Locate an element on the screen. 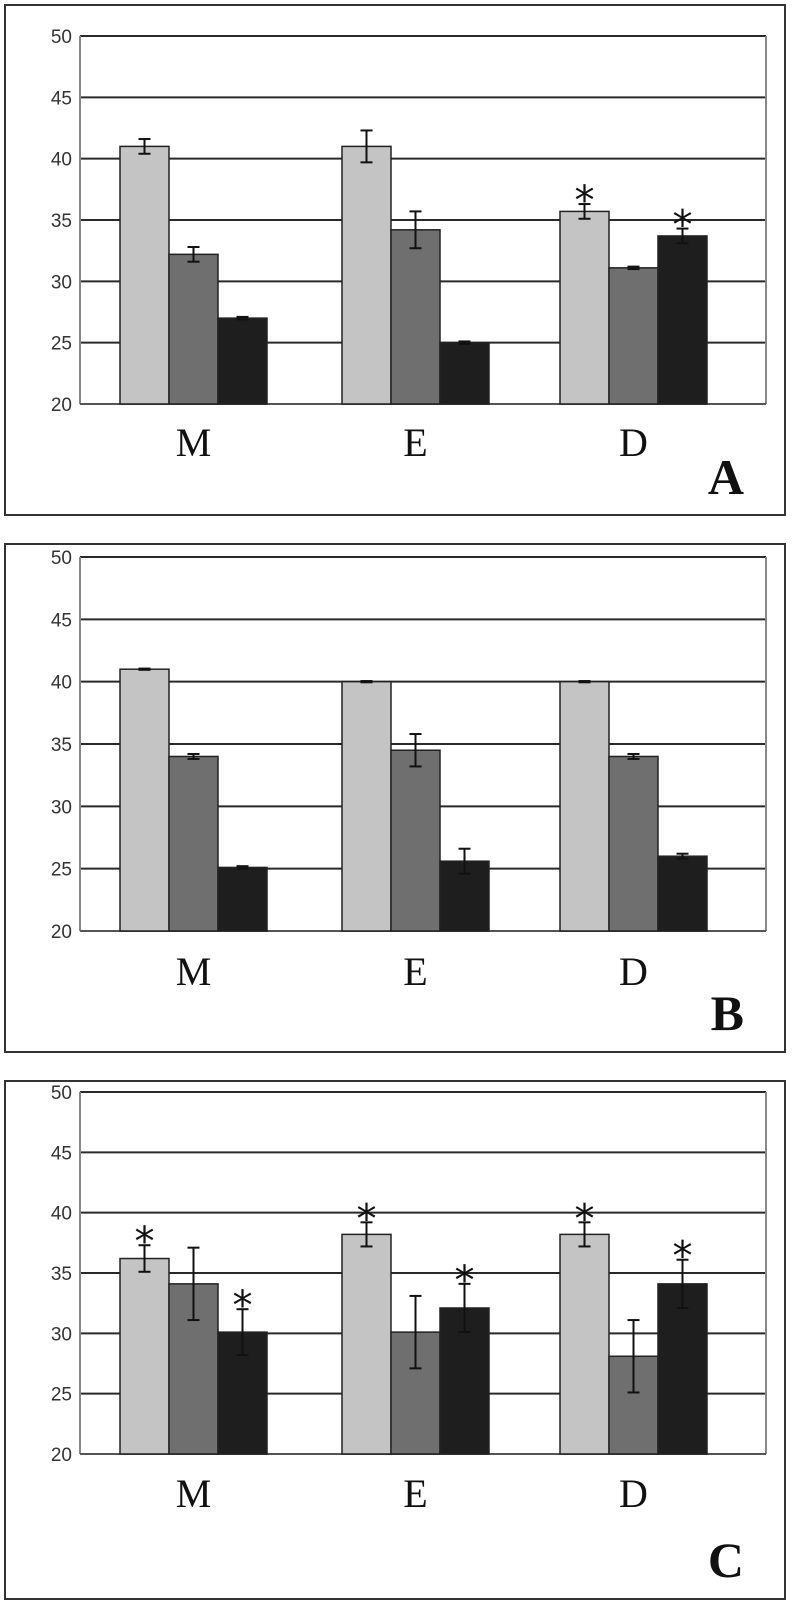  panel-label: C is located at coordinates (726, 1560).